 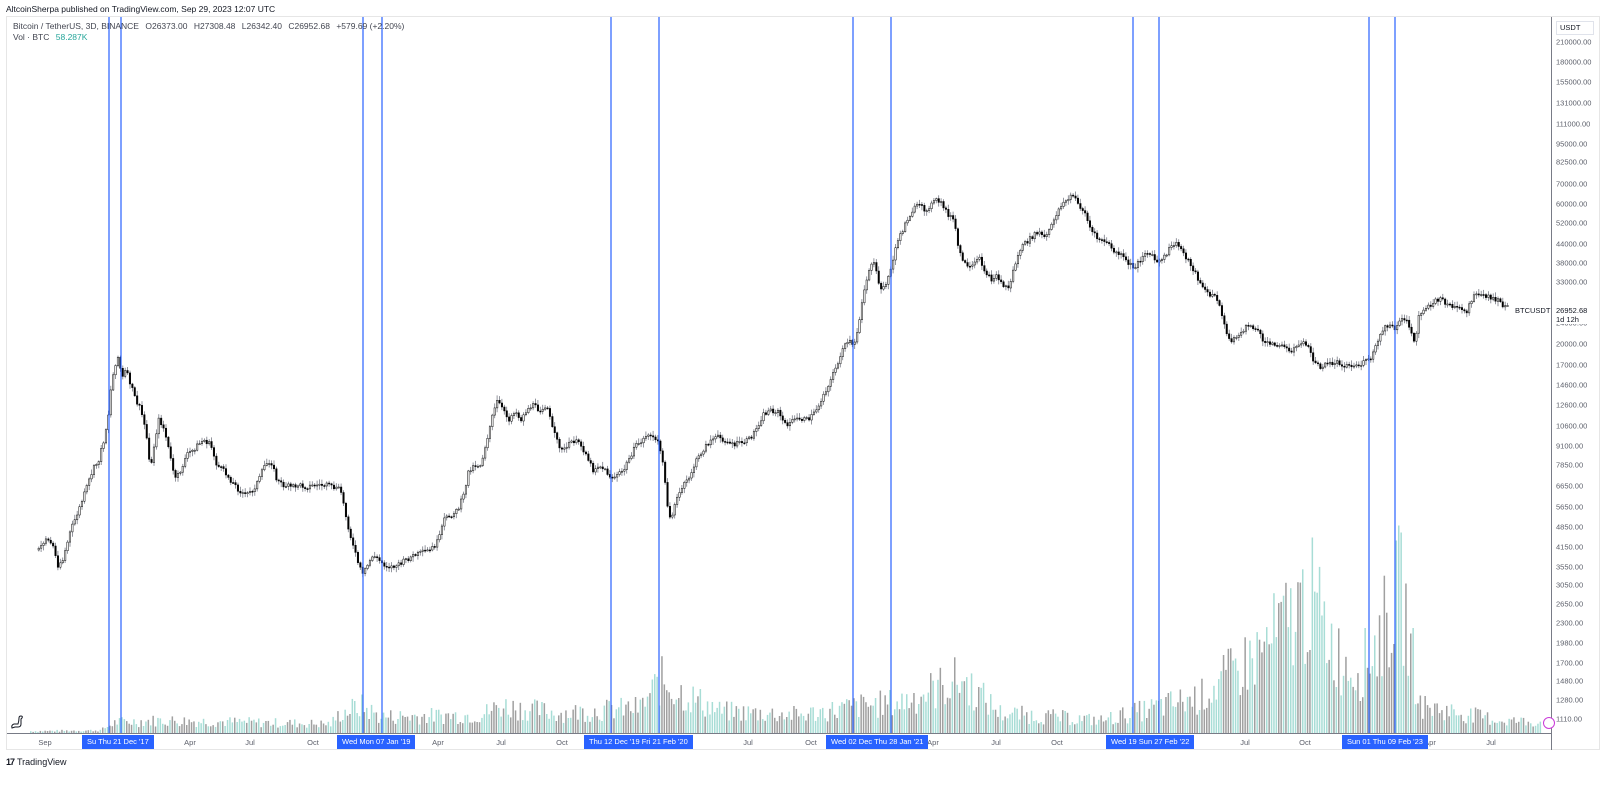 I want to click on bar-countdown: 1d 12h, so click(x=1567, y=319).